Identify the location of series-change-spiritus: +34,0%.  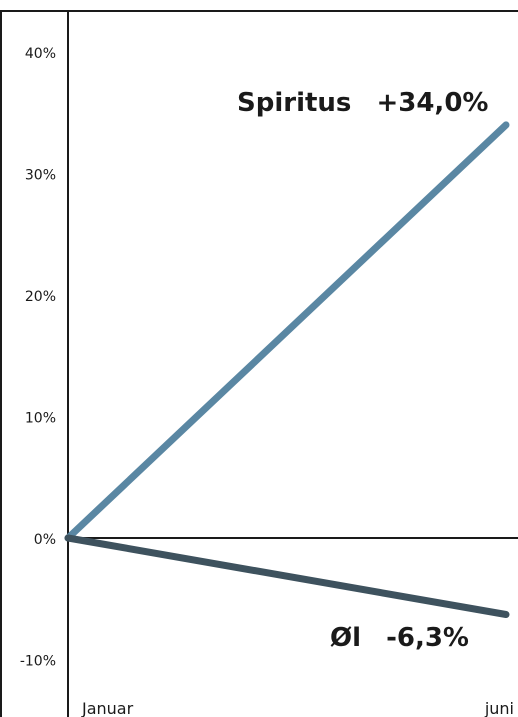
(432, 103).